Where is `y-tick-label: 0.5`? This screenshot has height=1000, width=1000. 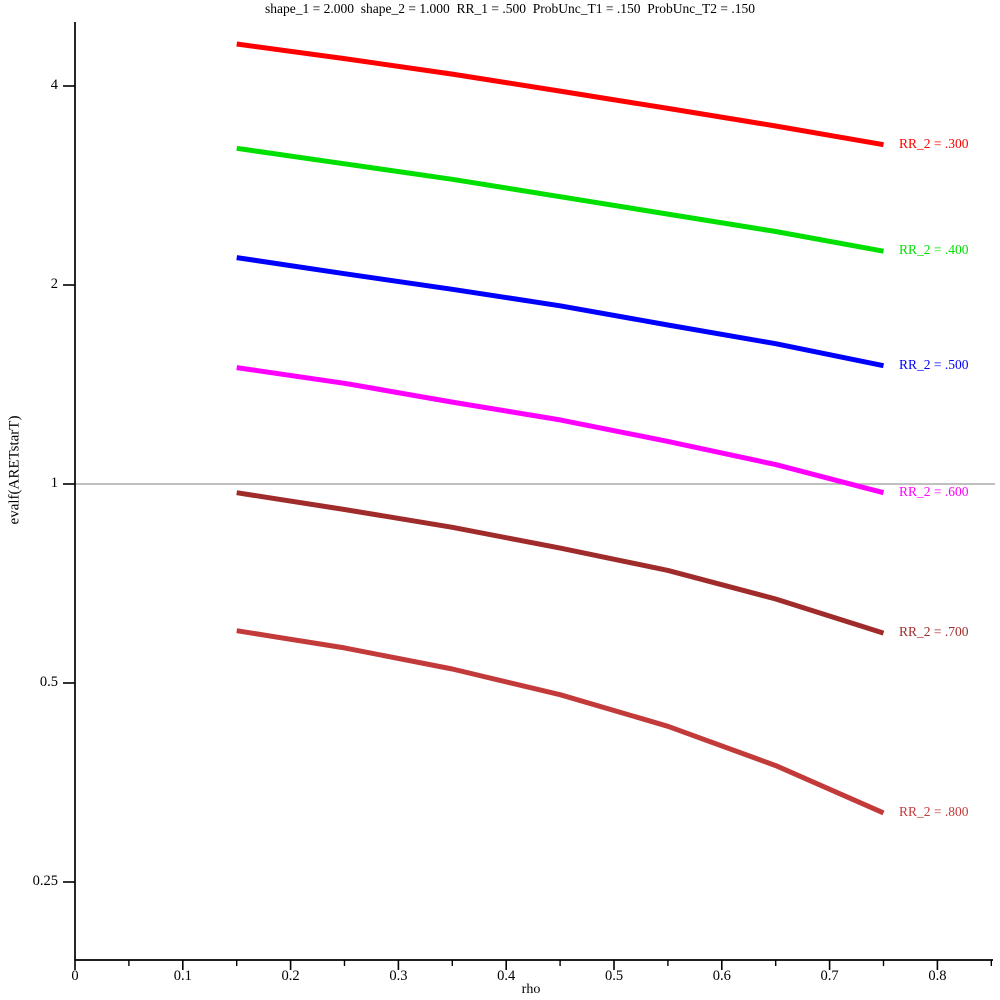 y-tick-label: 0.5 is located at coordinates (48, 682).